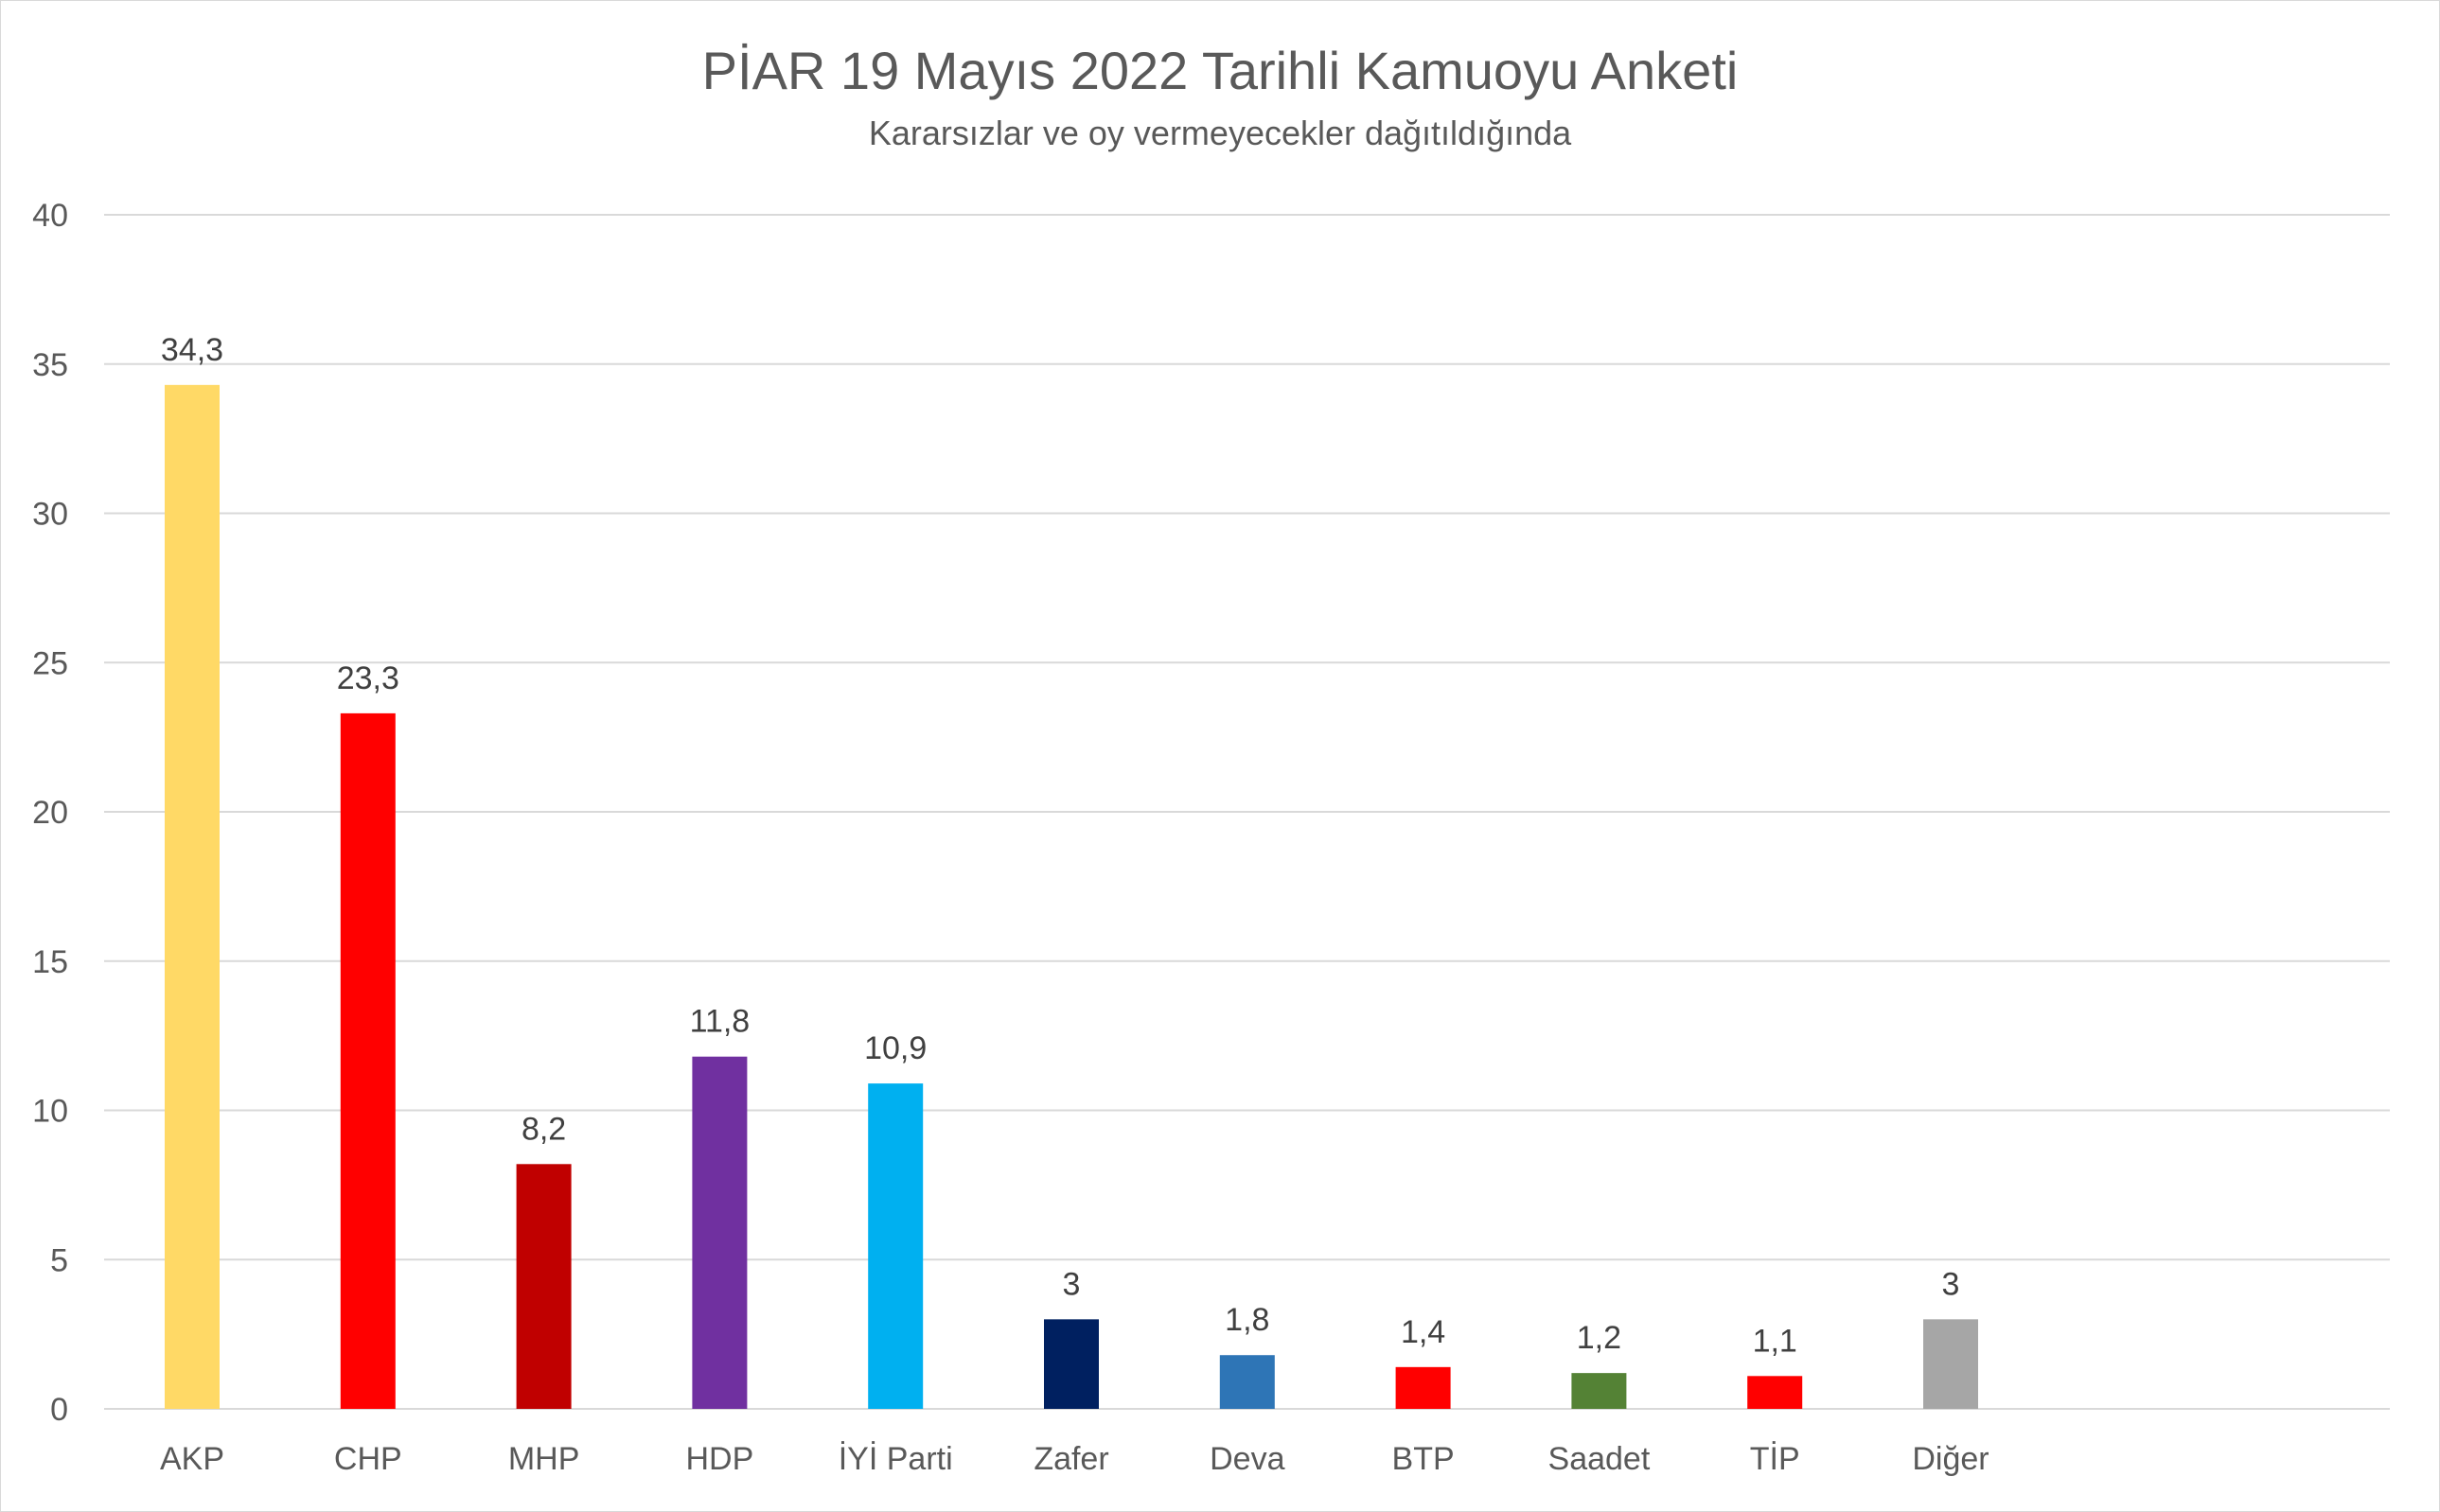 Image resolution: width=2440 pixels, height=1512 pixels. What do you see at coordinates (192, 350) in the screenshot?
I see `data-label: 34,3` at bounding box center [192, 350].